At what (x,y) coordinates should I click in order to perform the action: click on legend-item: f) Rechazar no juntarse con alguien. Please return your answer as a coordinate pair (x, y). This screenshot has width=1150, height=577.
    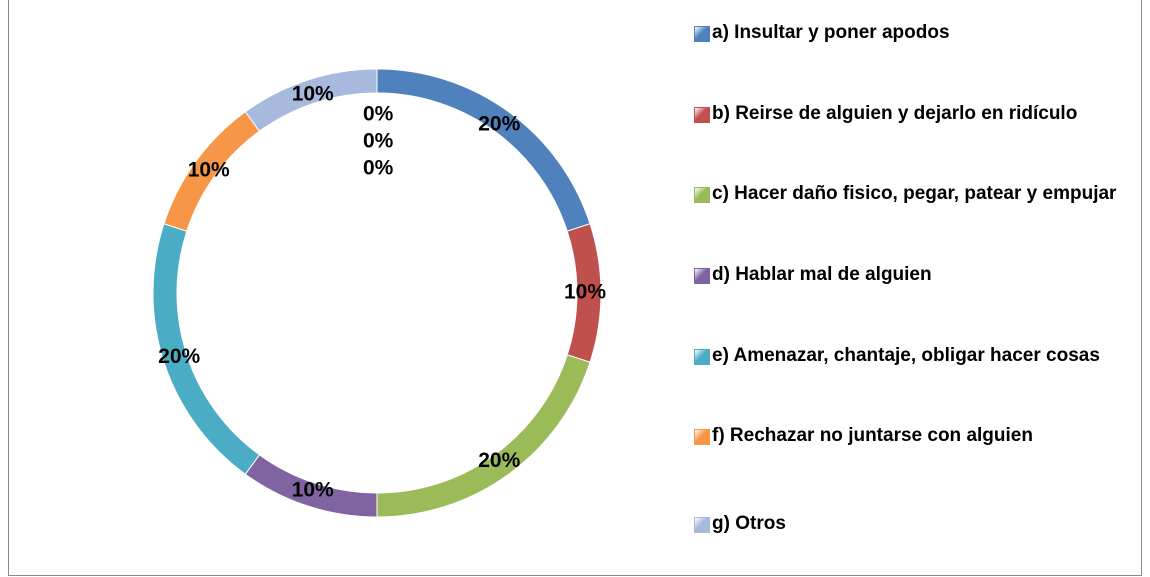
    Looking at the image, I should click on (911, 436).